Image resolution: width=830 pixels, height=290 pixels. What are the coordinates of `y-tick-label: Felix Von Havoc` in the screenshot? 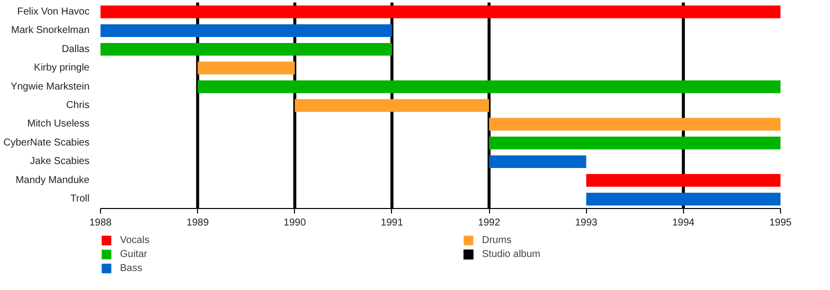 It's located at (53, 12).